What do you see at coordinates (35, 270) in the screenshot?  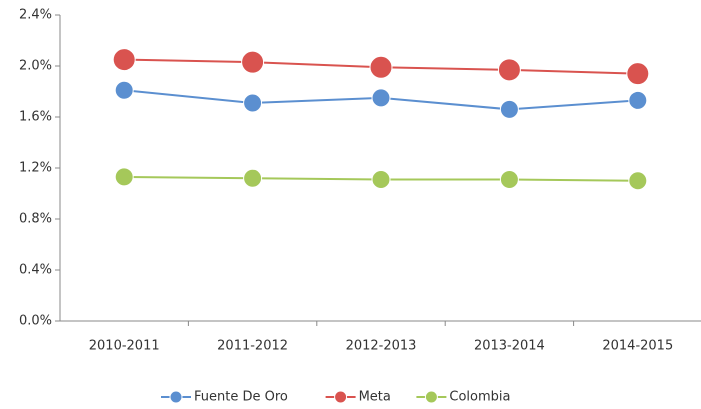 I see `y-tick-label: 0.4%` at bounding box center [35, 270].